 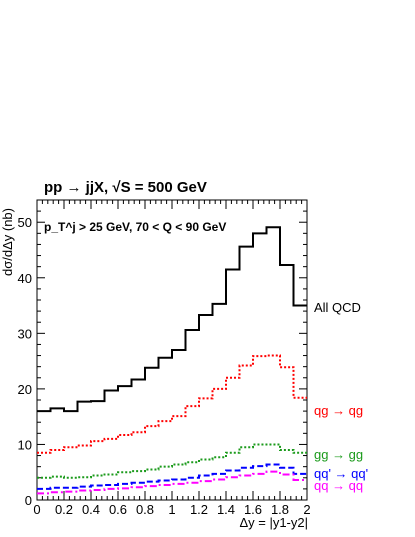 I want to click on legend-label-4: qq → qq, so click(x=338, y=485).